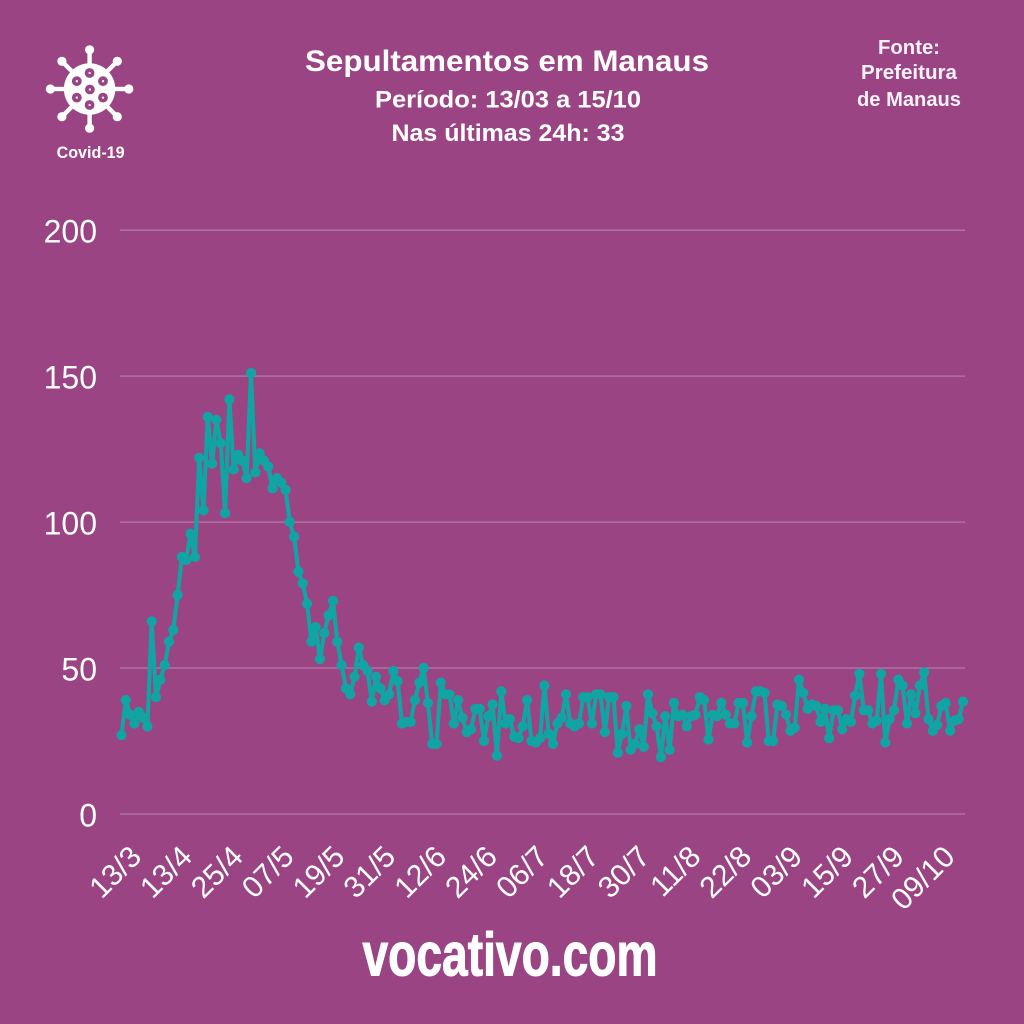 The width and height of the screenshot is (1024, 1024). I want to click on svg-text: 200, so click(70, 232).